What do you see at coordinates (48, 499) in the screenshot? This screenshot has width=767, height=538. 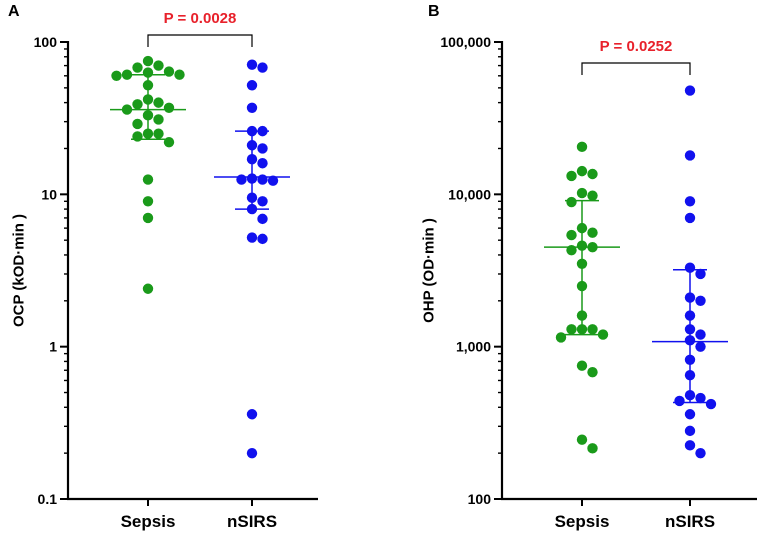 I see `y-tick-label: 0.1` at bounding box center [48, 499].